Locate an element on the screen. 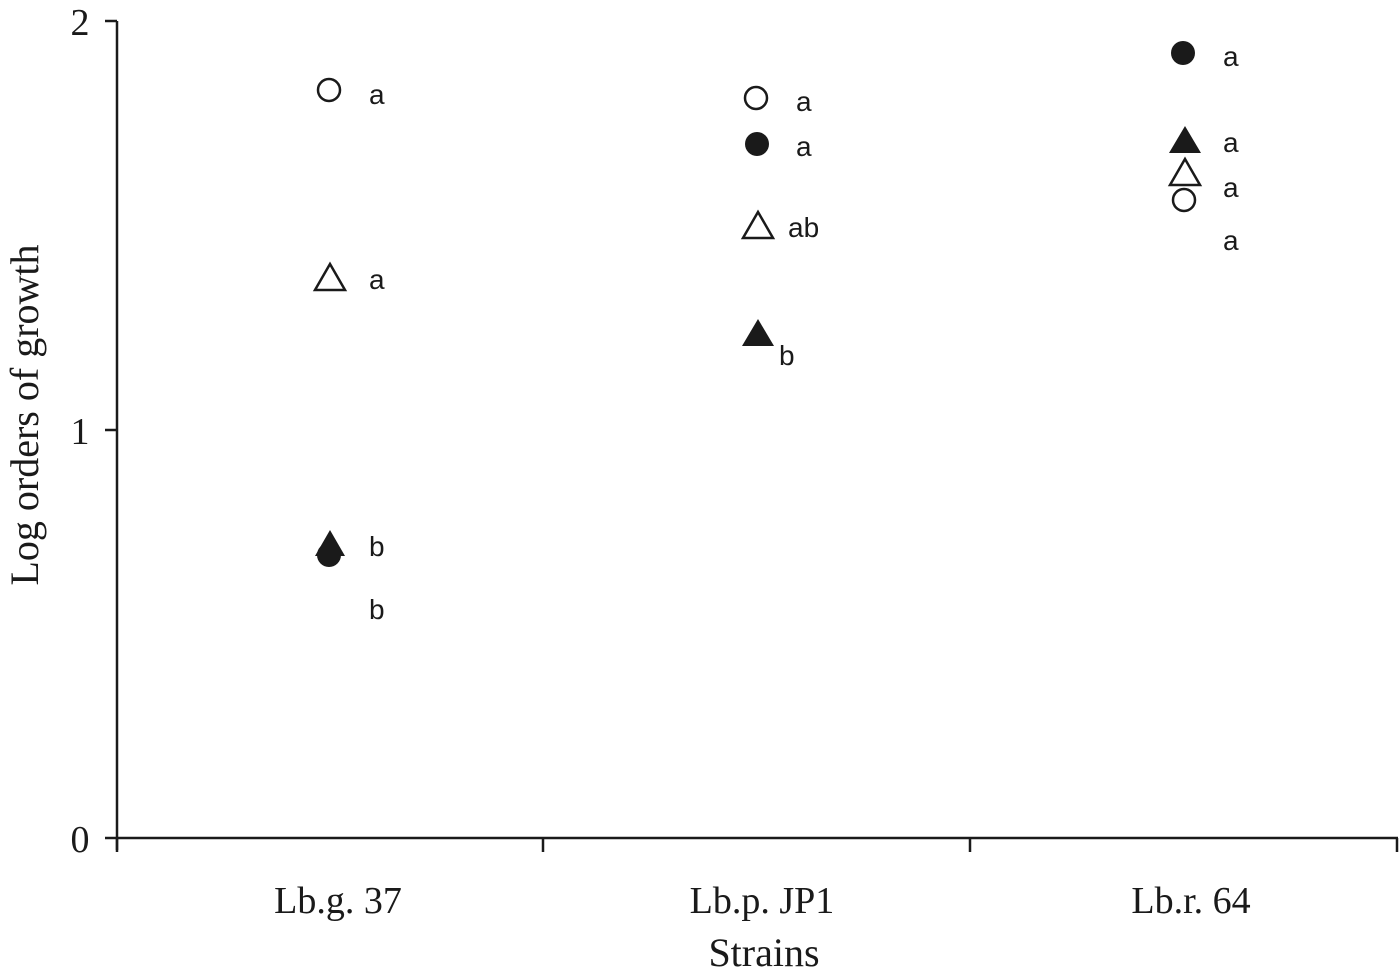  marker-filled-triangle-lbpjp1 is located at coordinates (758, 332).